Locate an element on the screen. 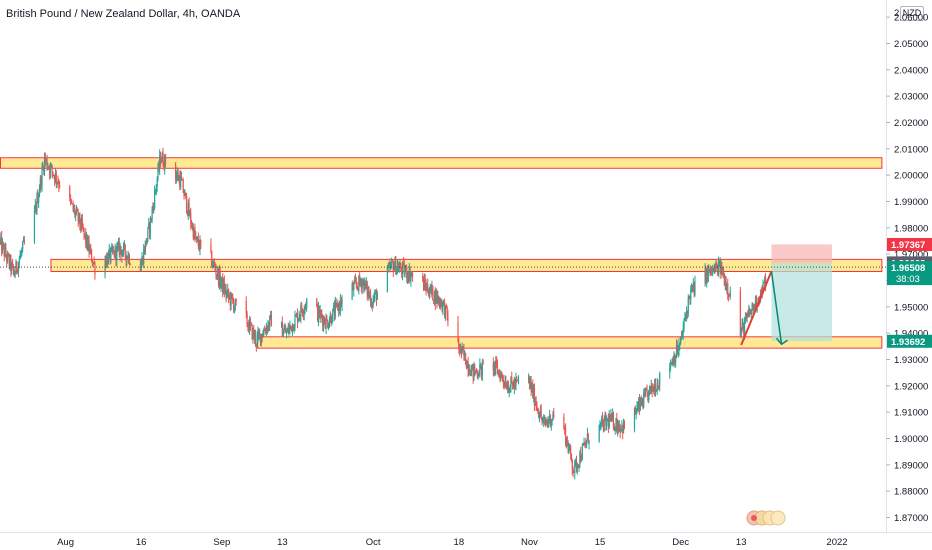  trend-line is located at coordinates (756, 308).